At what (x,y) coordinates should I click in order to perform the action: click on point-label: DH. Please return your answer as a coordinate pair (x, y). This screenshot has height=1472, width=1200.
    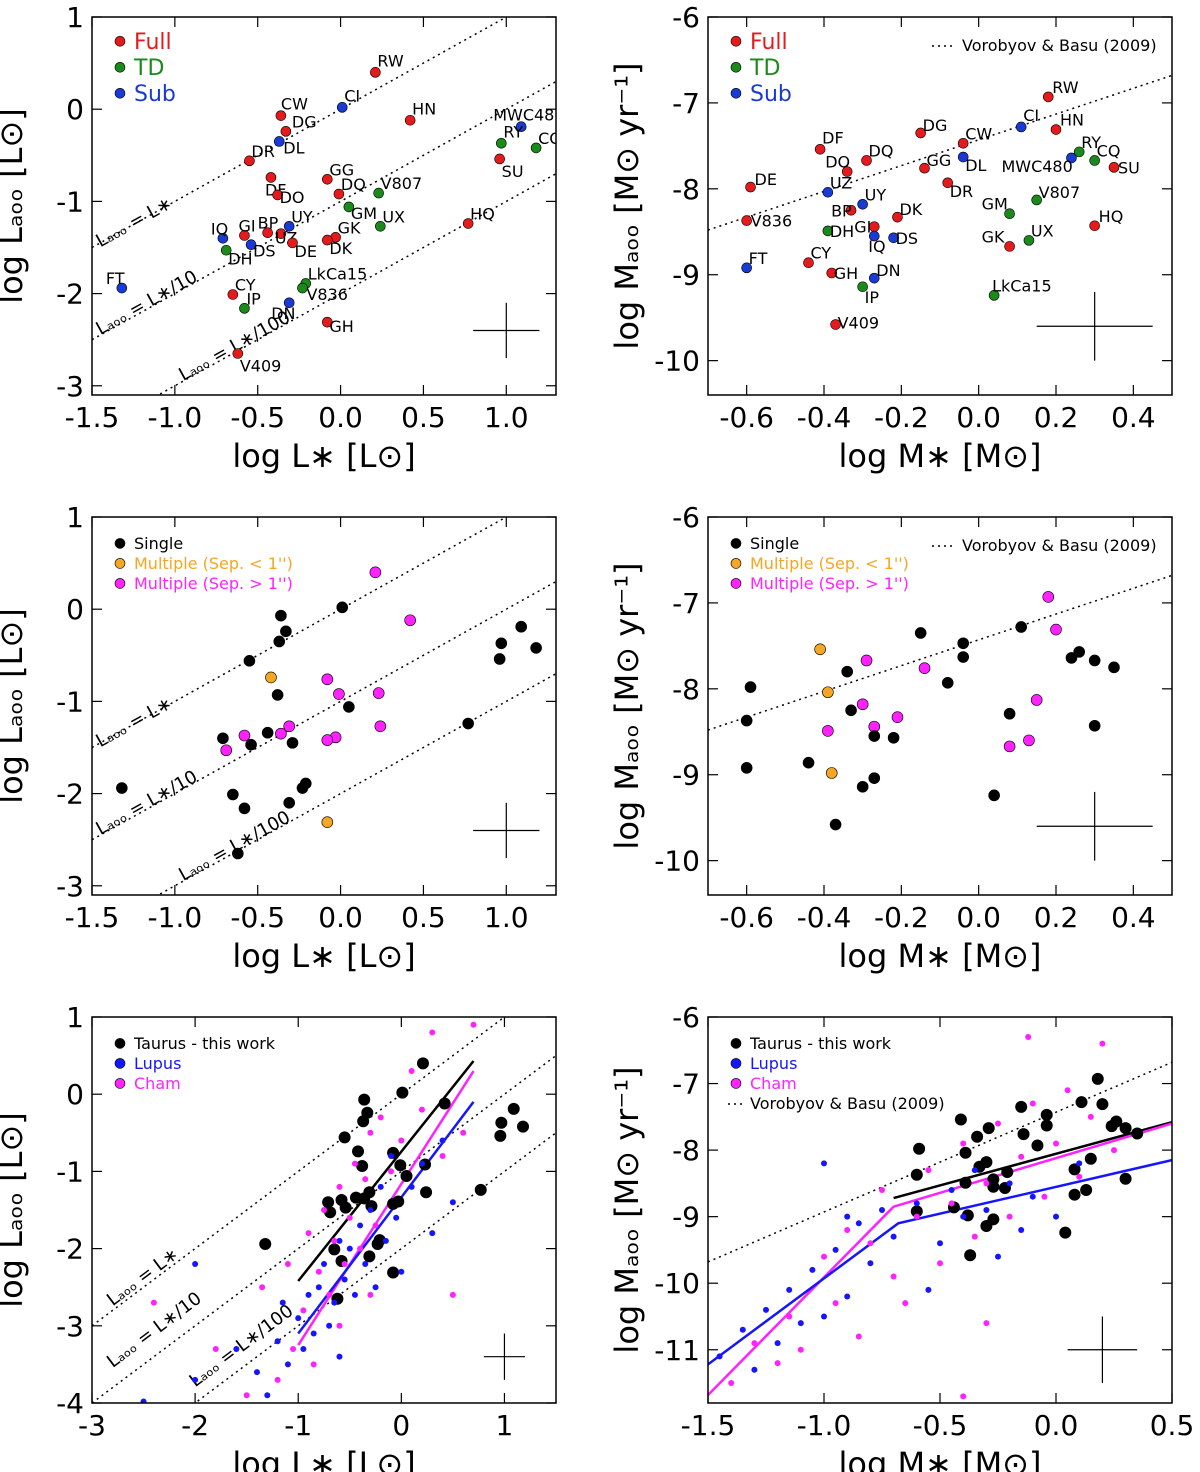
    Looking at the image, I should click on (240, 258).